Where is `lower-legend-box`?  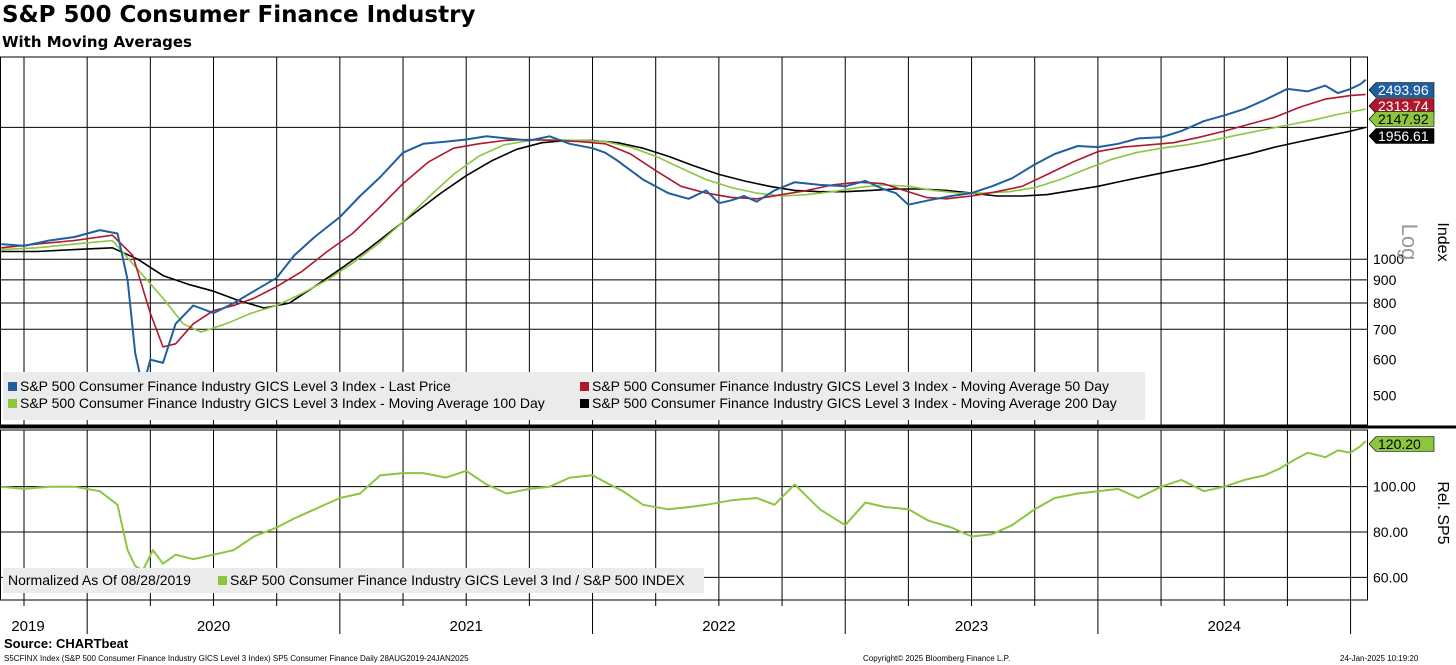 lower-legend-box is located at coordinates (353, 580).